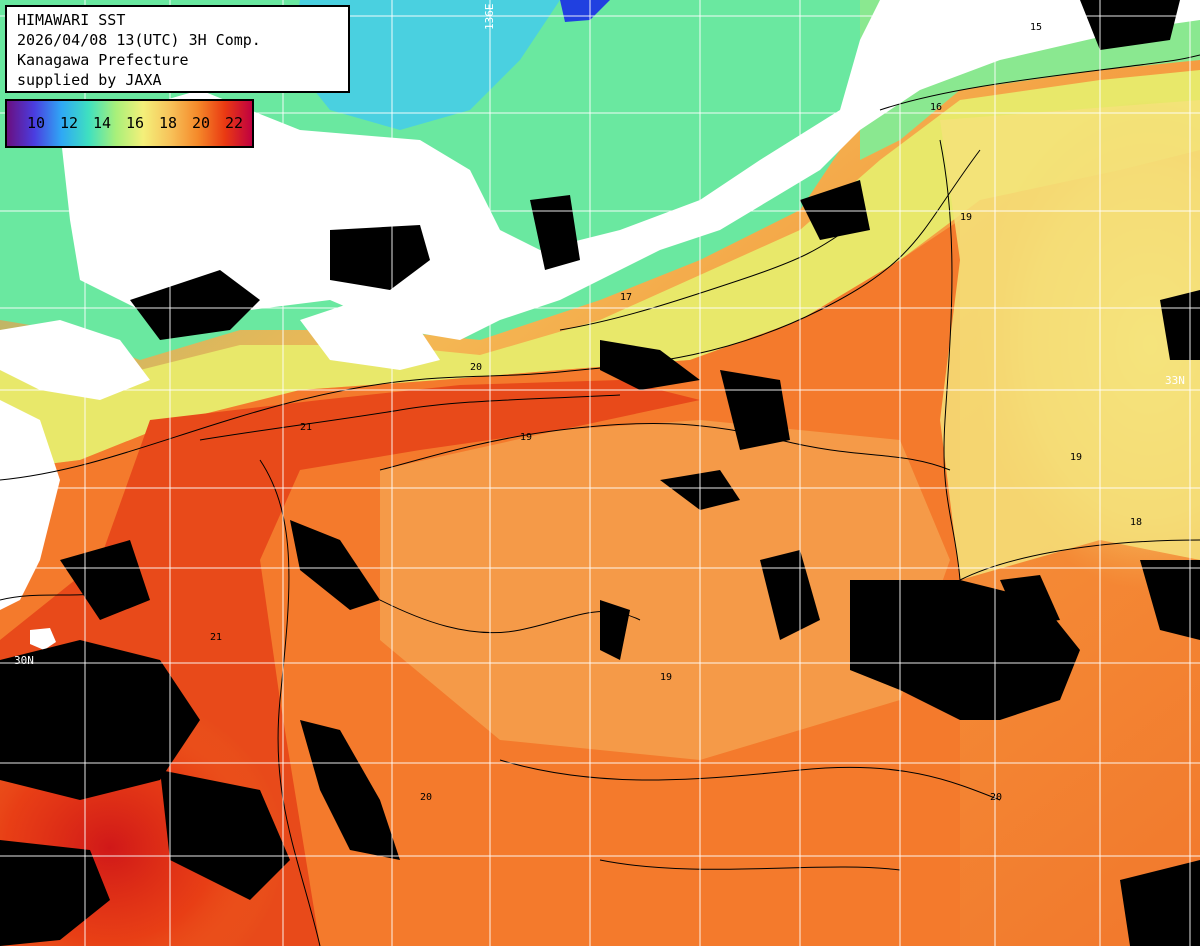 The image size is (1200, 946). What do you see at coordinates (135, 123) in the screenshot?
I see `legend-label: 16` at bounding box center [135, 123].